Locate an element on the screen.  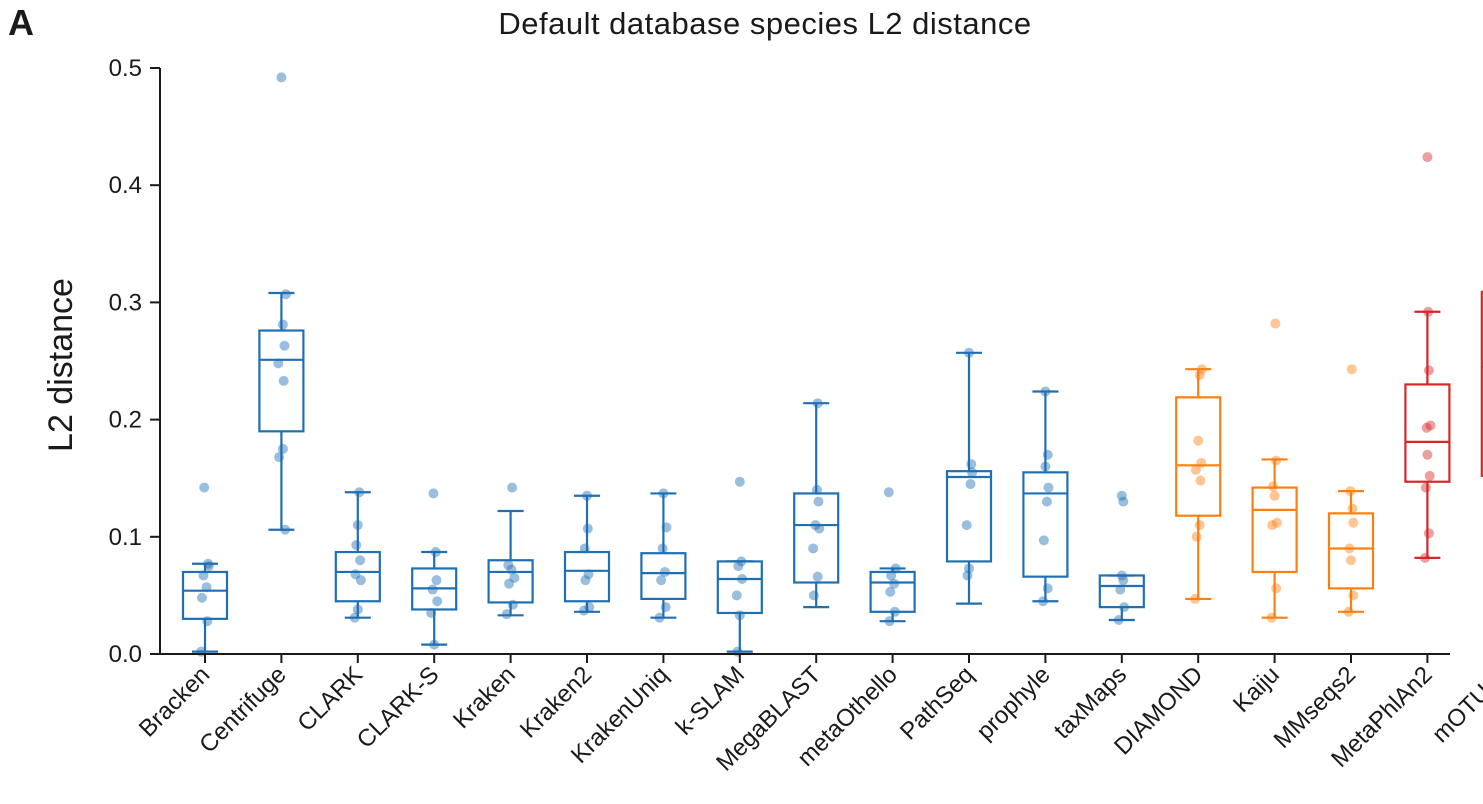
box-metaOthello is located at coordinates (892, 595).